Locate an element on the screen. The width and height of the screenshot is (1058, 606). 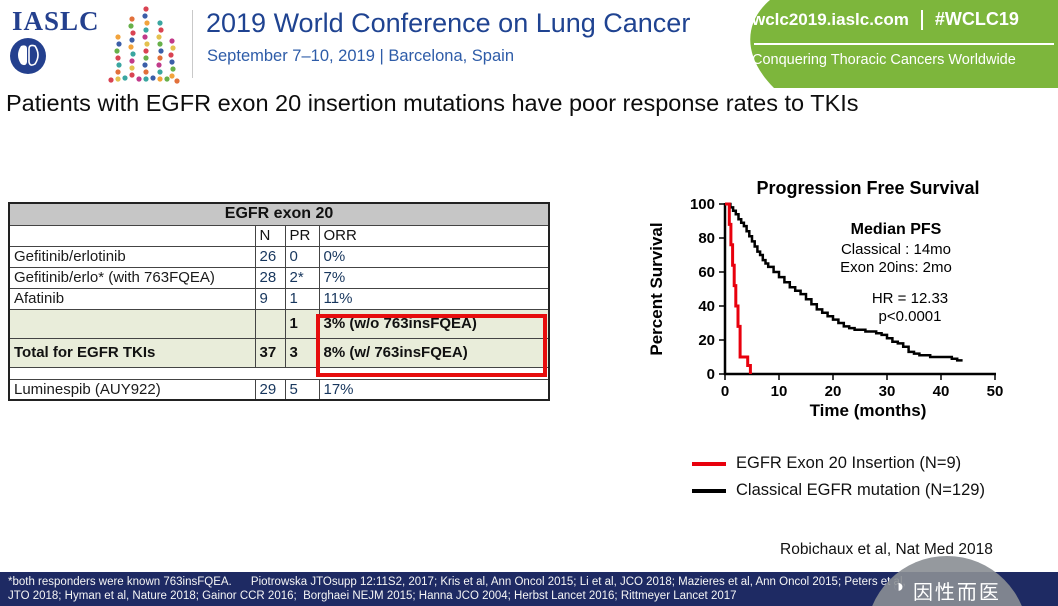
legend-item-exon20: EGFR Exon 20 Insertion (N=9) is located at coordinates (838, 463).